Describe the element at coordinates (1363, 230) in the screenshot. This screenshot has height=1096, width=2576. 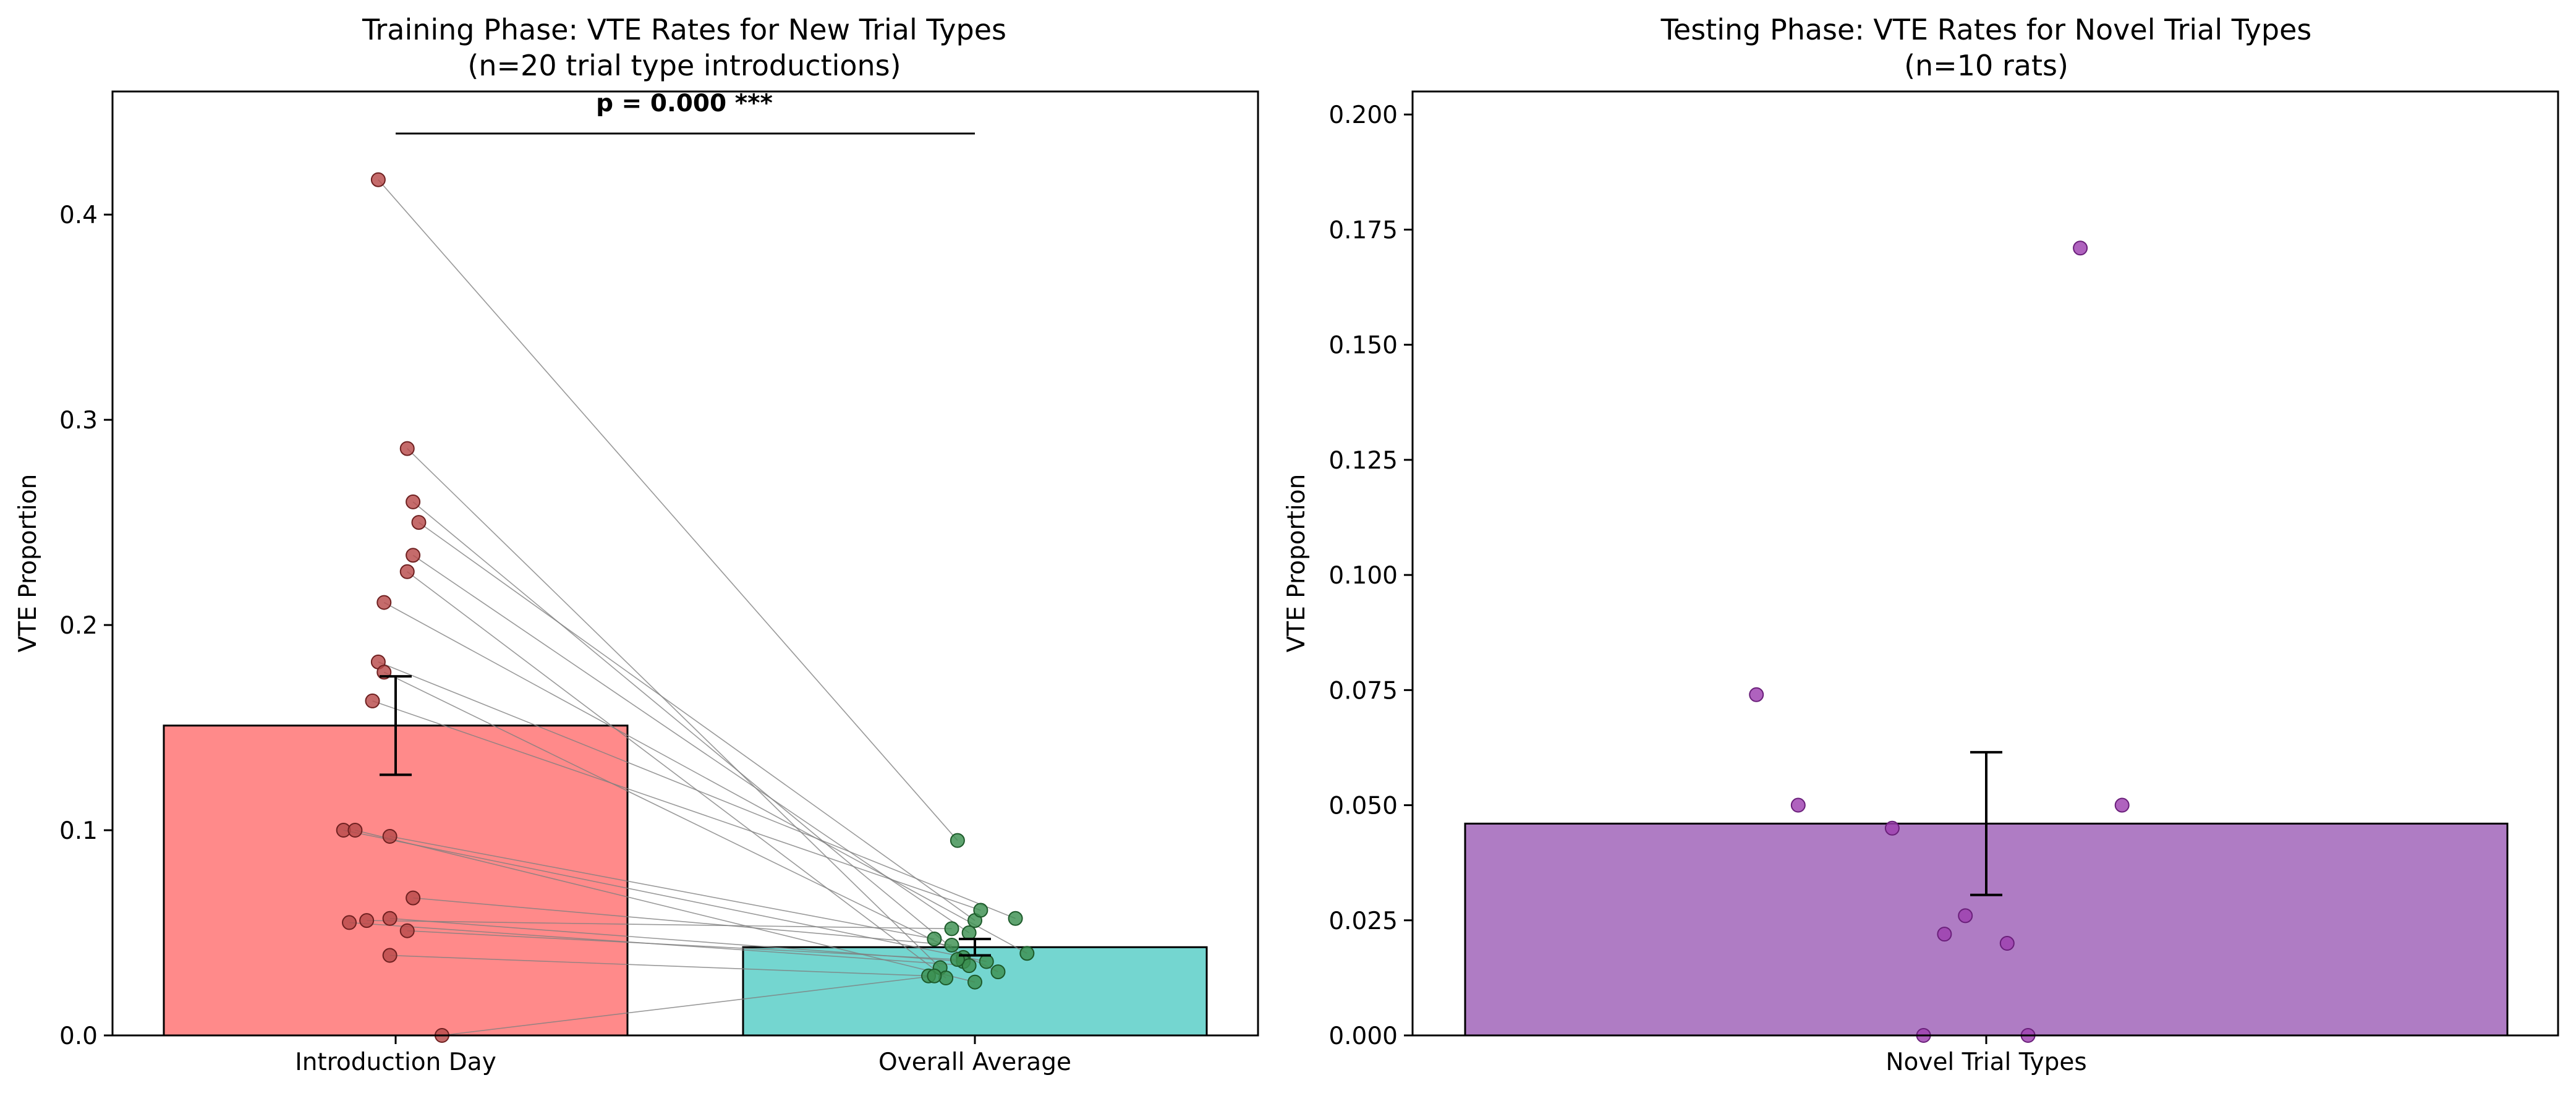
I see `testing-y-tick-label: 0.175` at that location.